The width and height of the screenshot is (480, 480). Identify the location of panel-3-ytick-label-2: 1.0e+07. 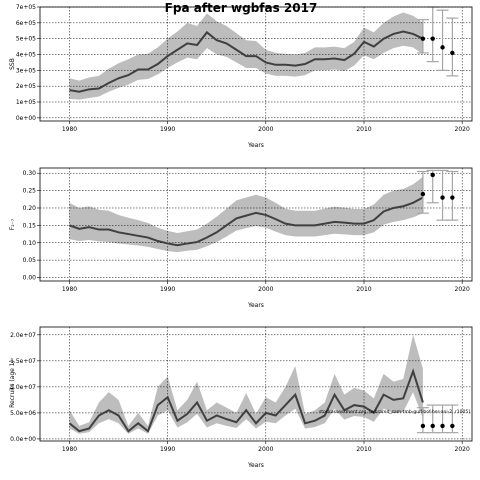
(23, 387).